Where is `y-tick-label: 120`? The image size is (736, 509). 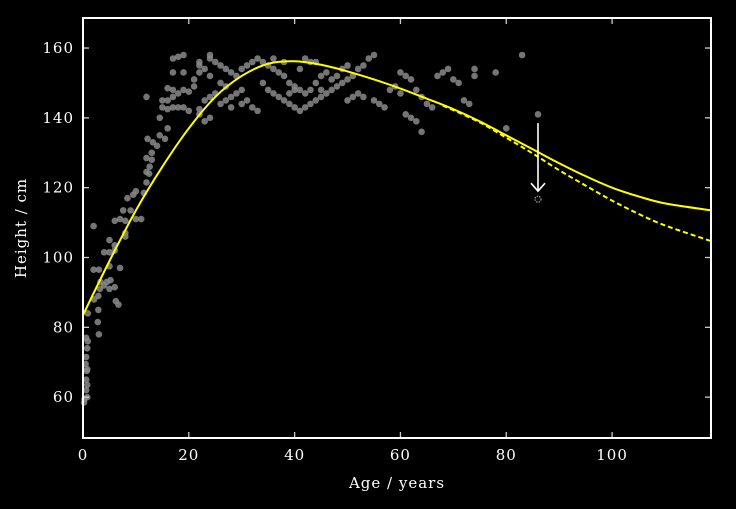
y-tick-label: 120 is located at coordinates (58, 188).